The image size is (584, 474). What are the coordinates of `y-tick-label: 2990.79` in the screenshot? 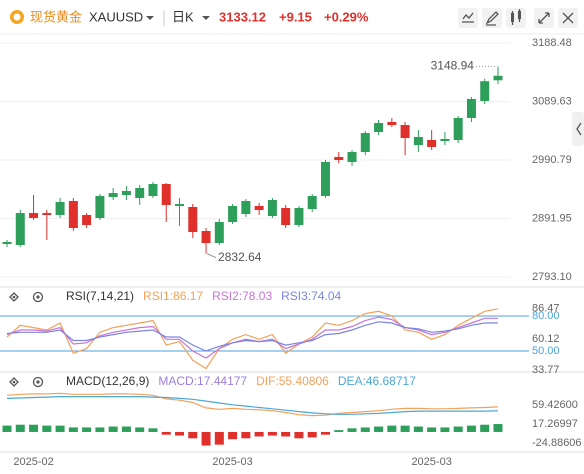 It's located at (552, 160).